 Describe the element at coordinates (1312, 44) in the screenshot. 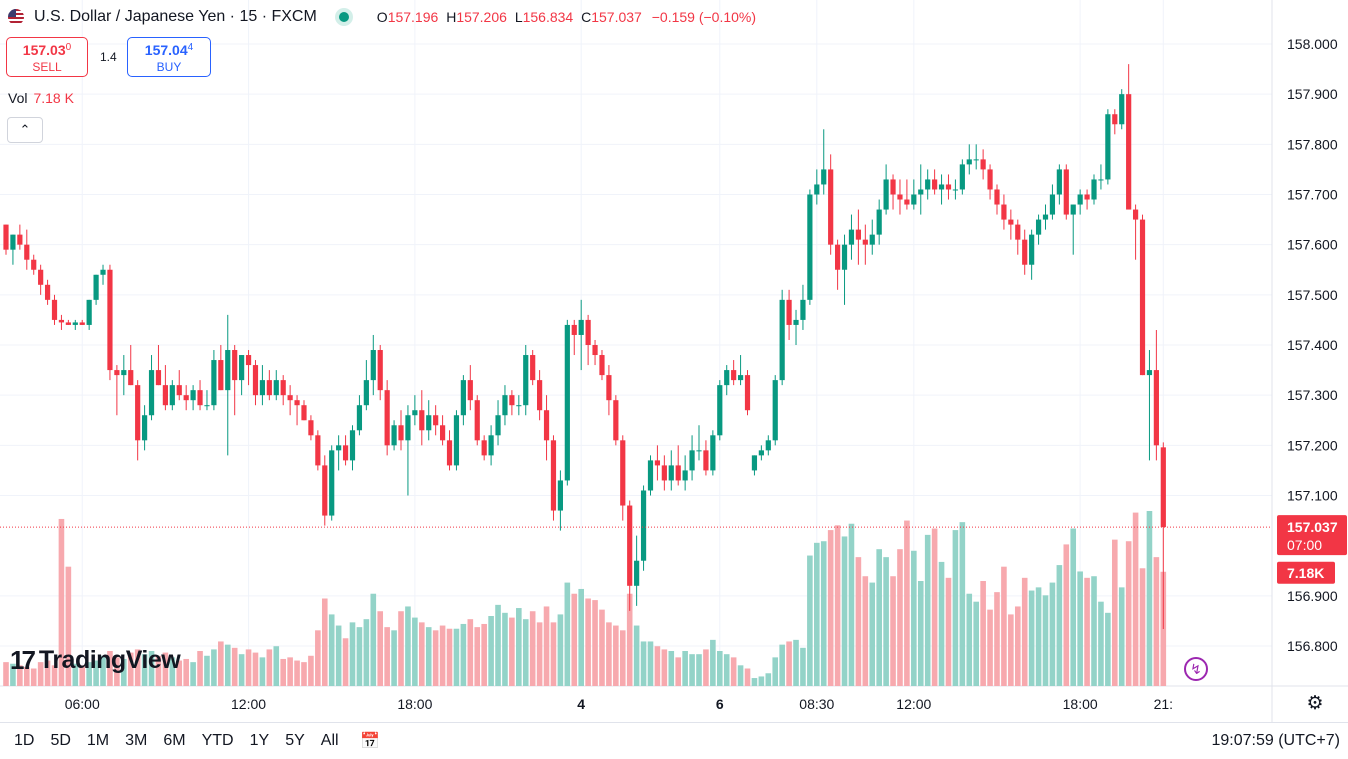

I see `price-tick-label: 158.000` at that location.